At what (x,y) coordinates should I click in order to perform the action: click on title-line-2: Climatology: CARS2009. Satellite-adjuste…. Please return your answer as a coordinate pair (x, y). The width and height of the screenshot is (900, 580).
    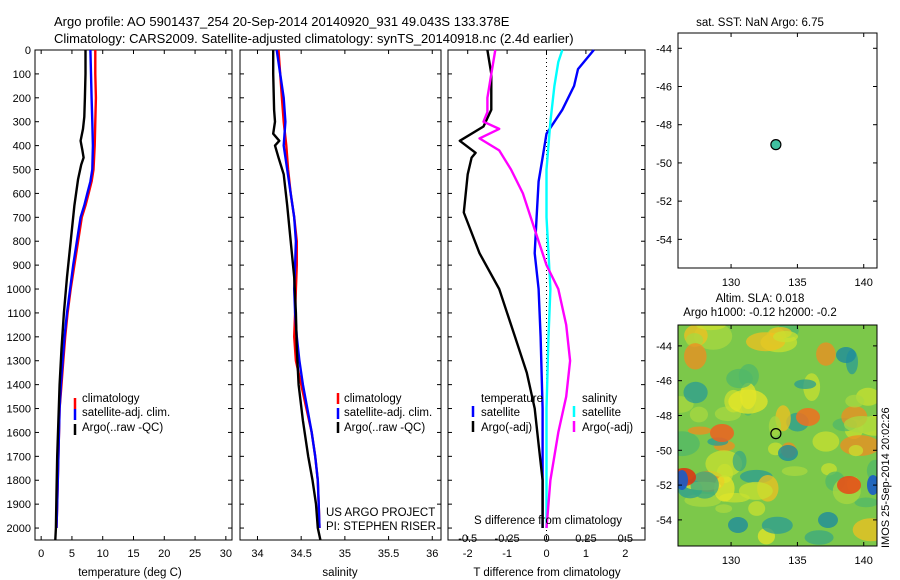
    Looking at the image, I should click on (314, 38).